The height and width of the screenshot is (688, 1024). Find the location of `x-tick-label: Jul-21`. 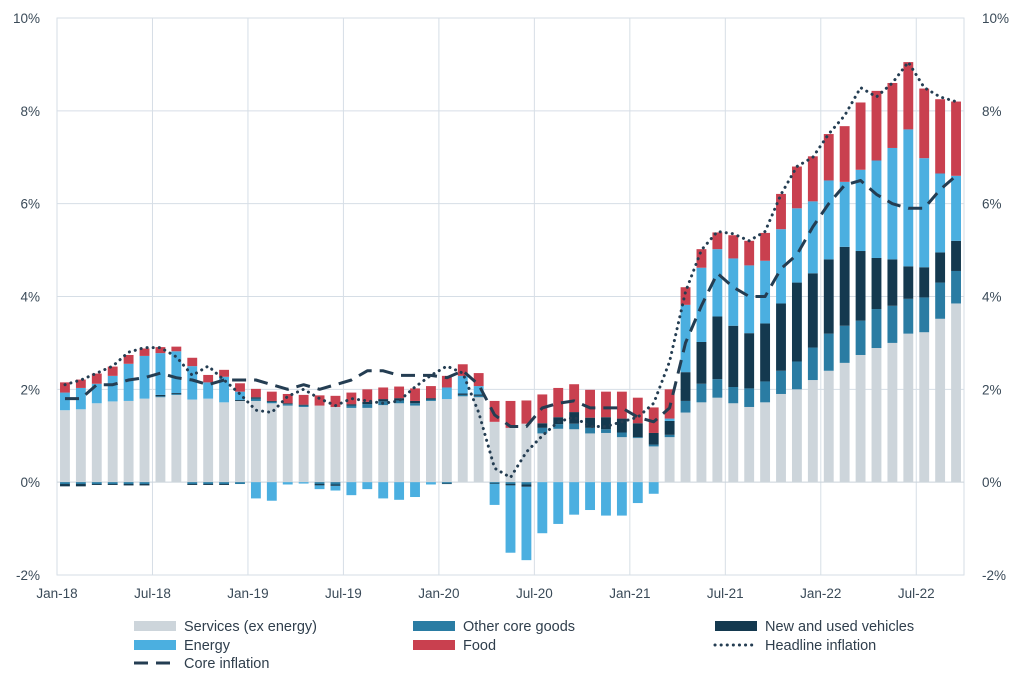

x-tick-label: Jul-21 is located at coordinates (725, 593).